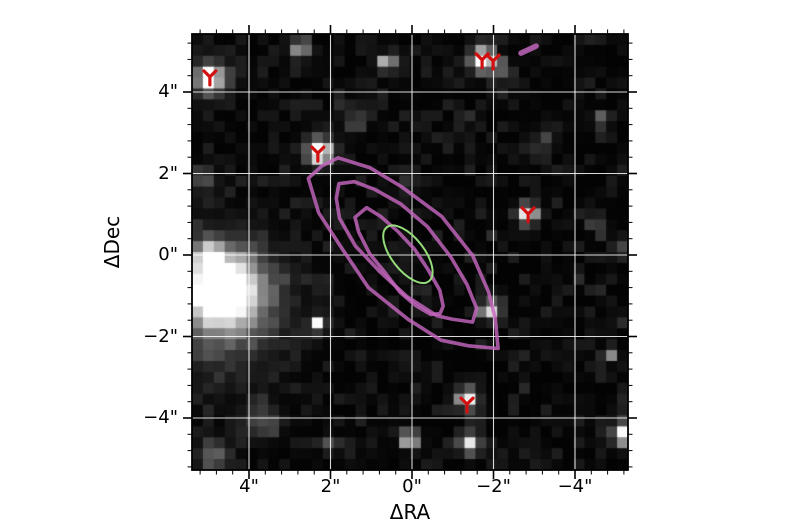 The height and width of the screenshot is (530, 800). I want to click on y-tick-label: 4", so click(168, 91).